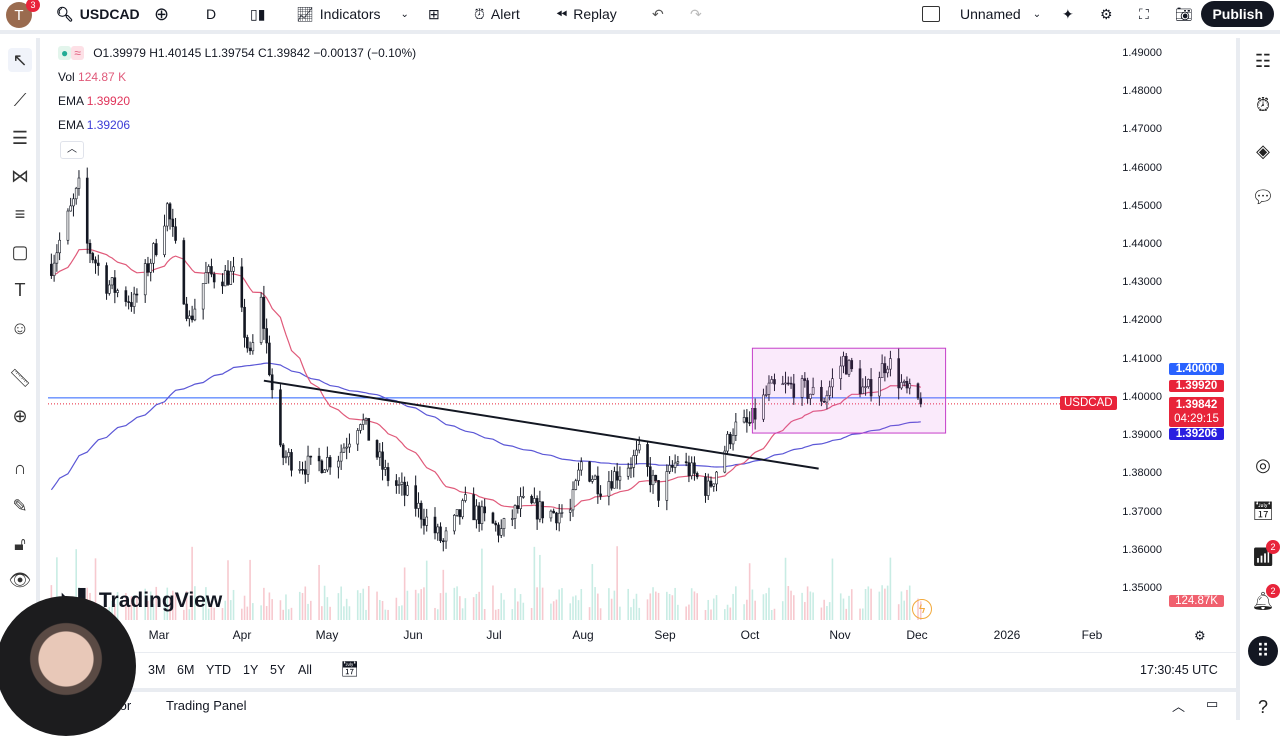  I want to click on last-price-tag: 1.39842 04:29:15, so click(1196, 412).